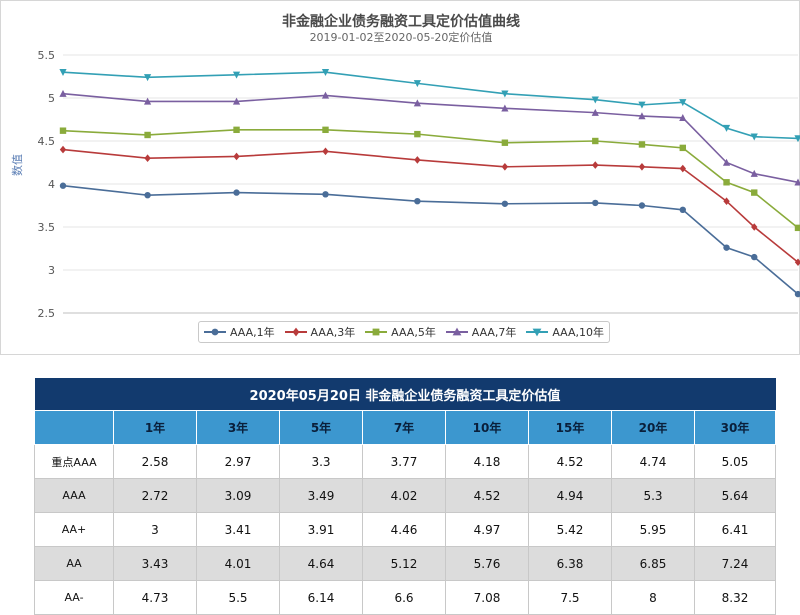  What do you see at coordinates (653, 563) in the screenshot?
I see `table-cell: 6.85` at bounding box center [653, 563].